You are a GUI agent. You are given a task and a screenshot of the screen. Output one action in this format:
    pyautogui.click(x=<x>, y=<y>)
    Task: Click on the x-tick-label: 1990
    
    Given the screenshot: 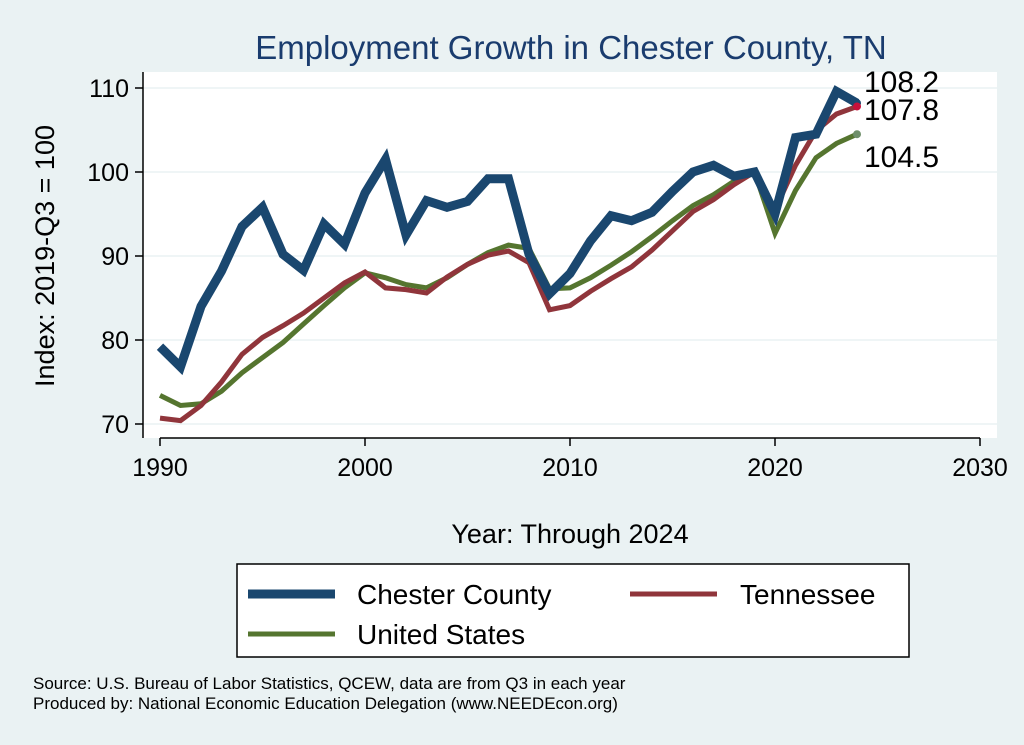 What is the action you would take?
    pyautogui.click(x=160, y=468)
    